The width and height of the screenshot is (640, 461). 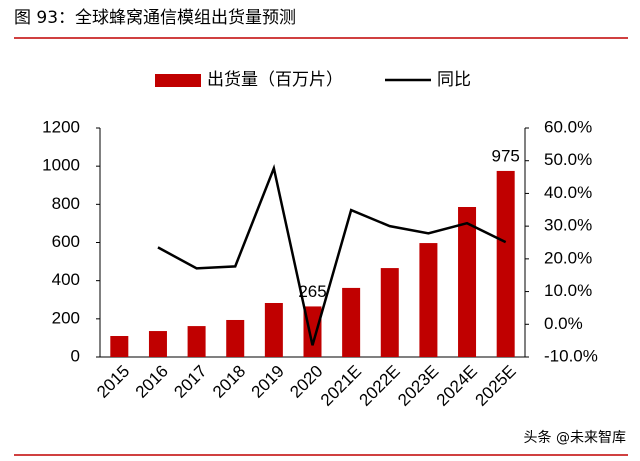 What do you see at coordinates (563, 323) in the screenshot?
I see `y2-tick-label: 0.0%` at bounding box center [563, 323].